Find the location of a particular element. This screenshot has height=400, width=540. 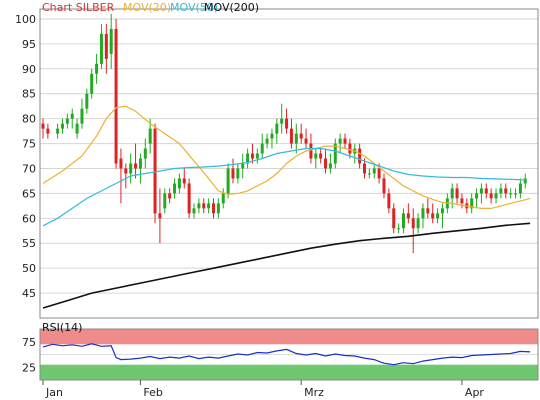

x-axis: Jan Feb Mrz Apr is located at coordinates (263, 389).